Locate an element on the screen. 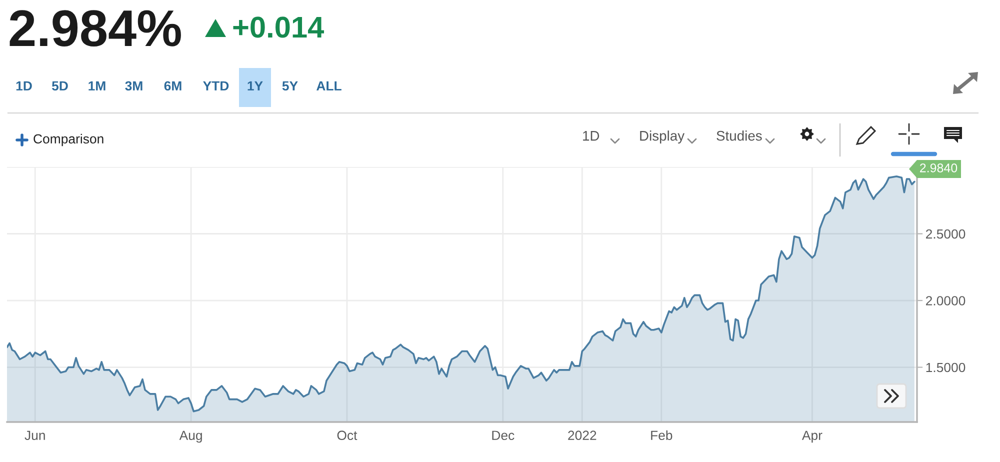 Image resolution: width=1000 pixels, height=462 pixels. text: 3M is located at coordinates (133, 86).